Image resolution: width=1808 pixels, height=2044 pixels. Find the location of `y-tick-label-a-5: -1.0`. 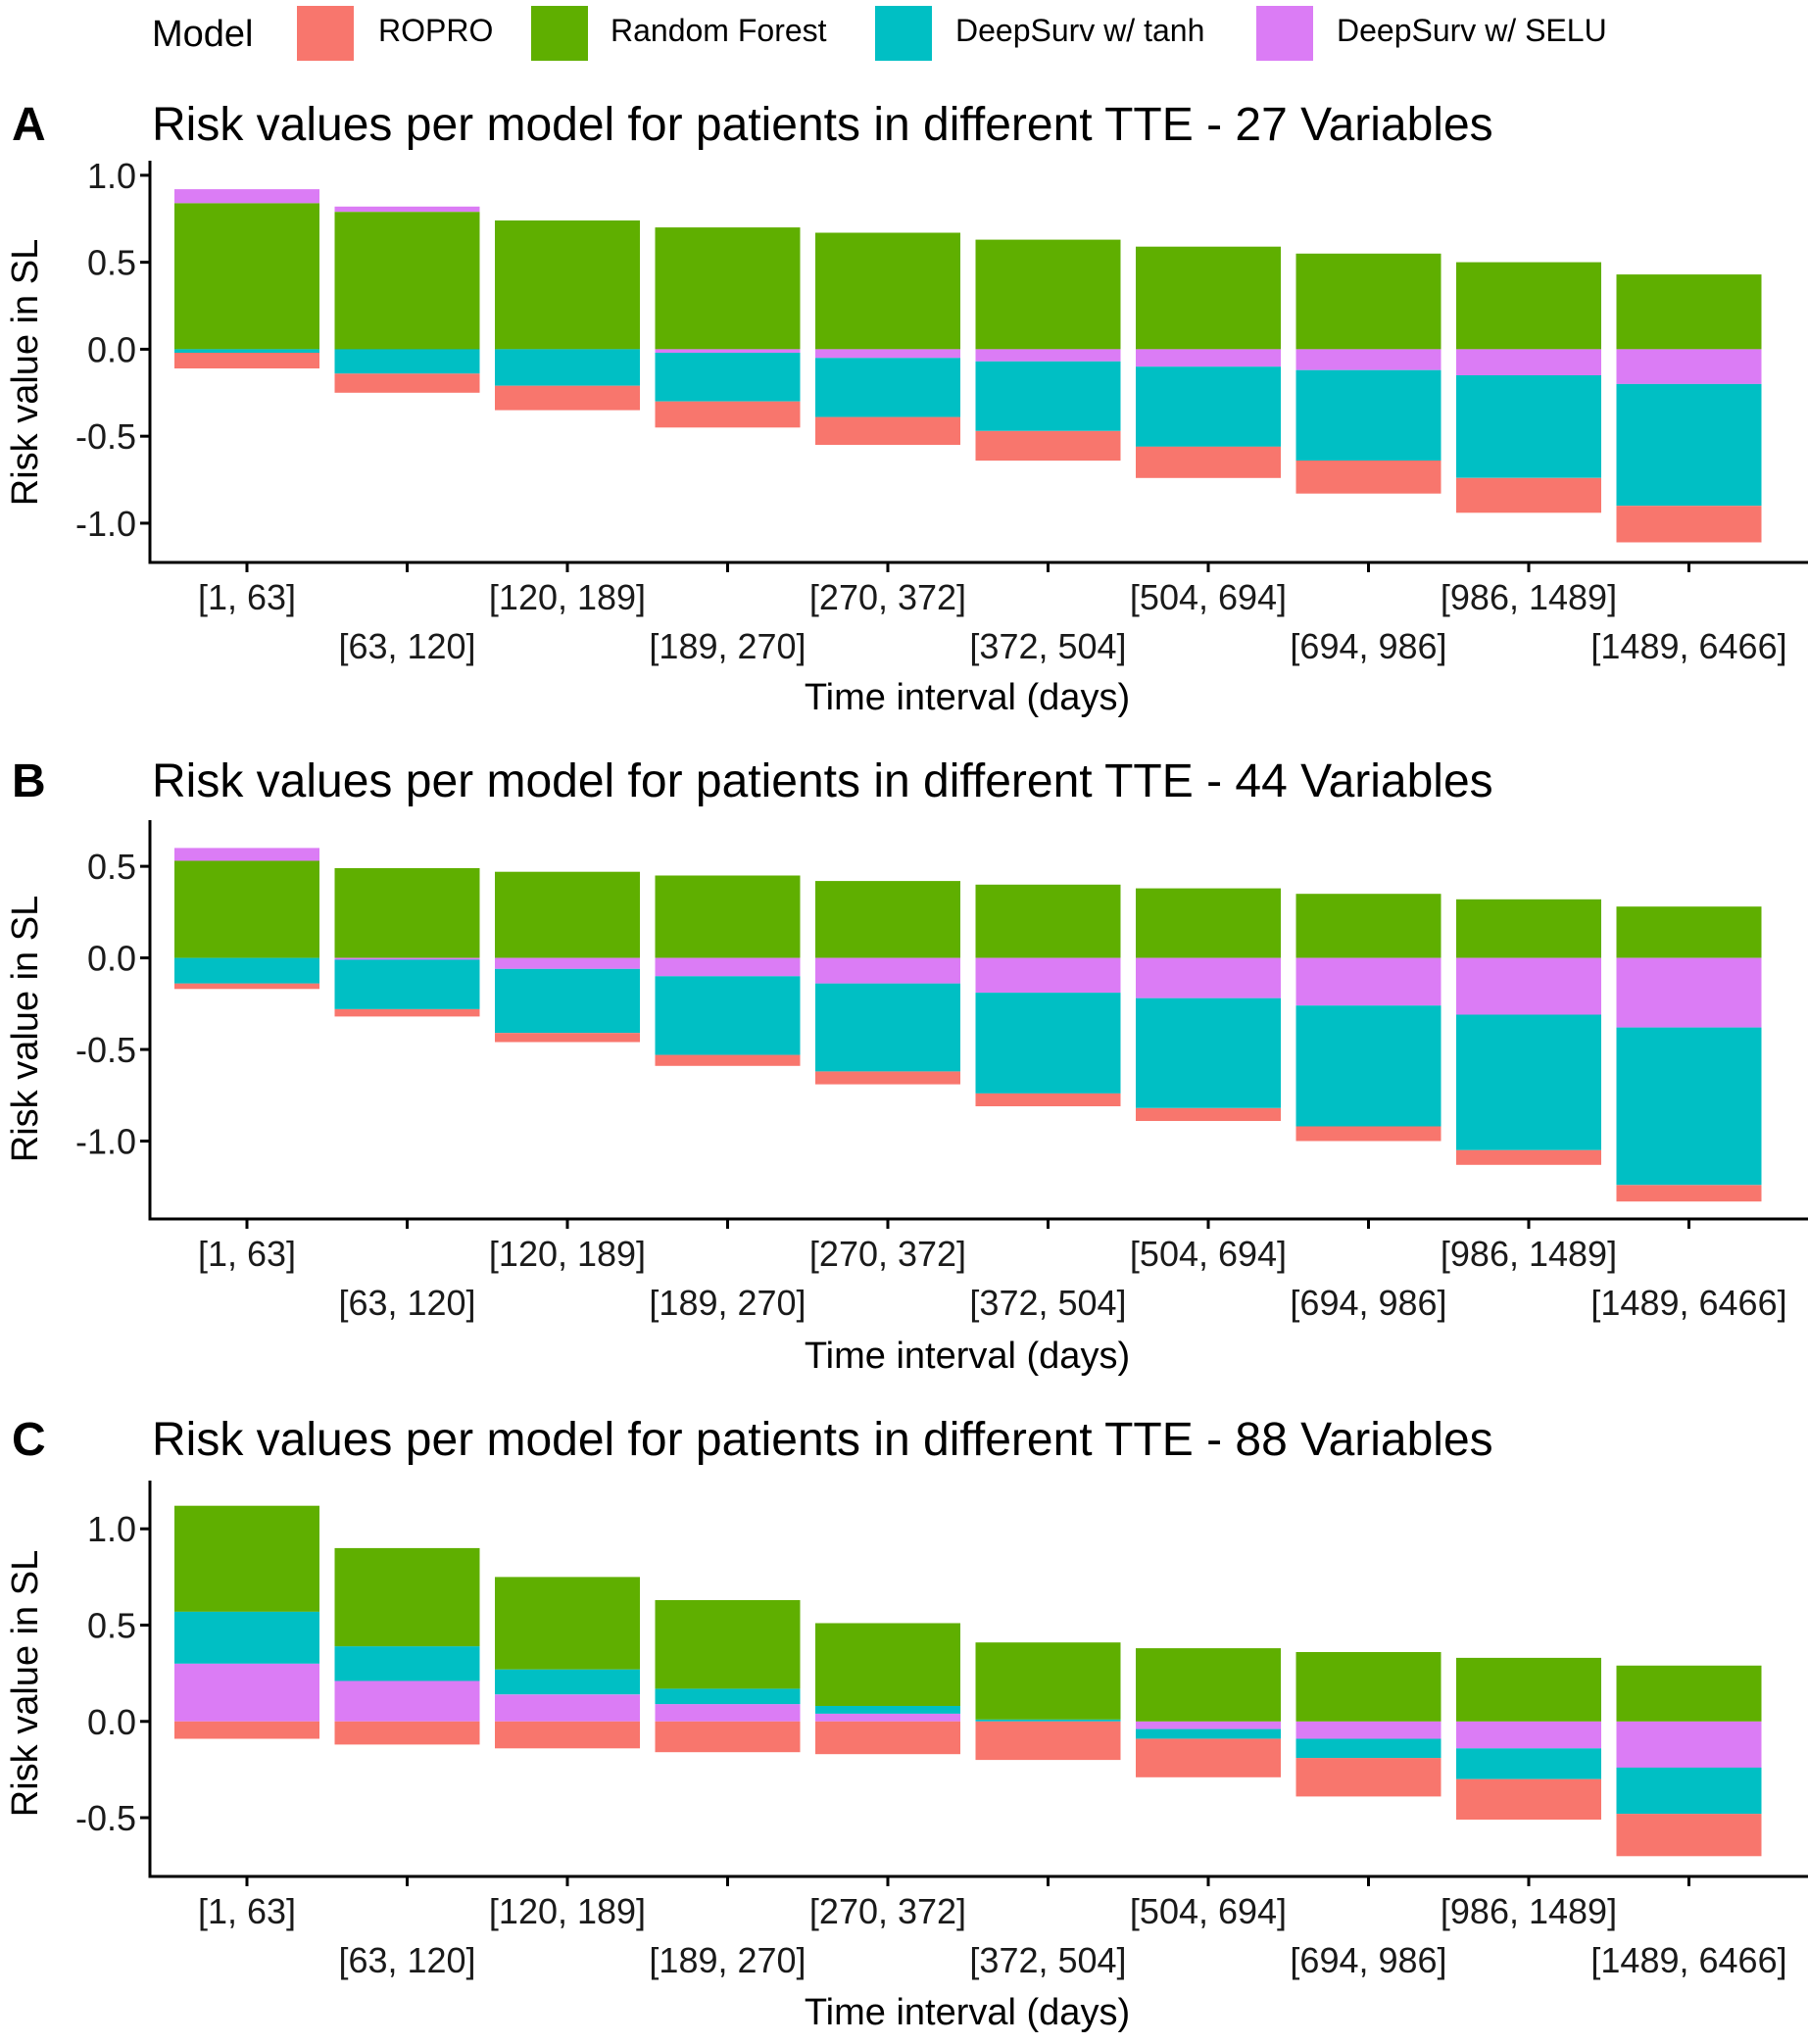

y-tick-label-a-5: -1.0 is located at coordinates (105, 524).